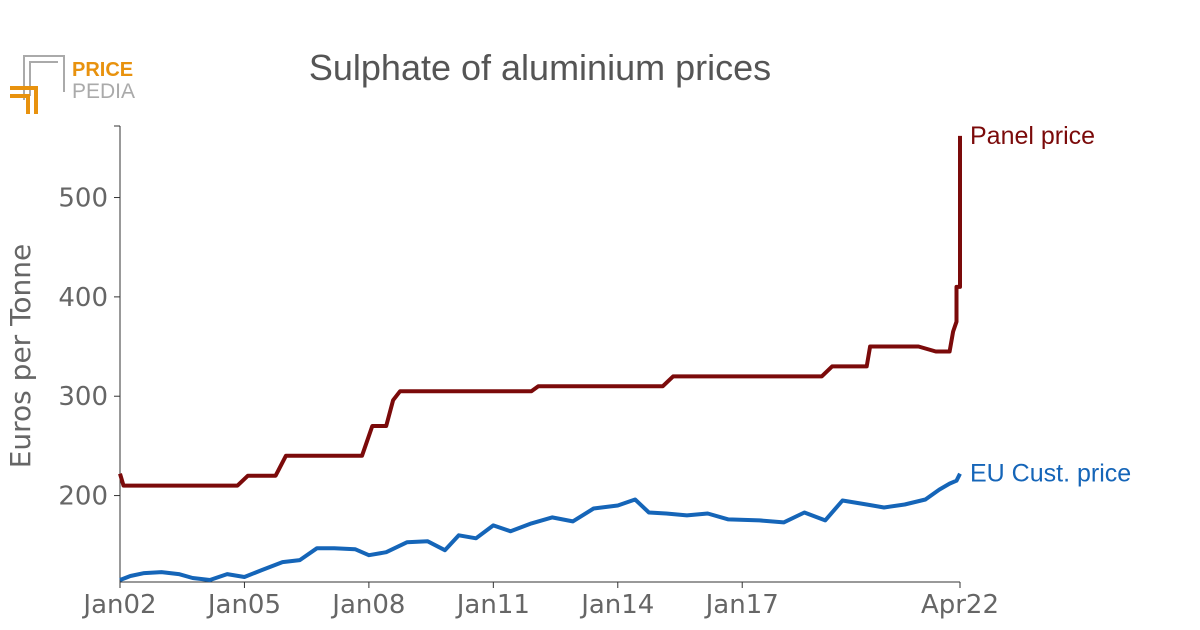 The height and width of the screenshot is (630, 1200). I want to click on x-tick-label: Jan11, so click(492, 605).